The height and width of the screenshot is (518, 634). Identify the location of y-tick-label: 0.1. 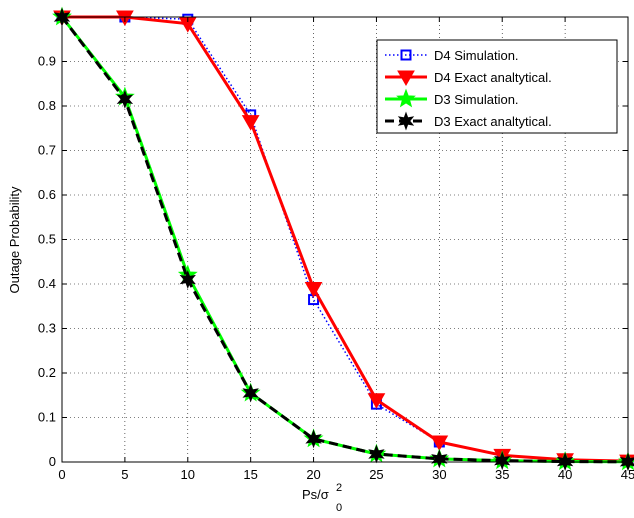
(47, 417).